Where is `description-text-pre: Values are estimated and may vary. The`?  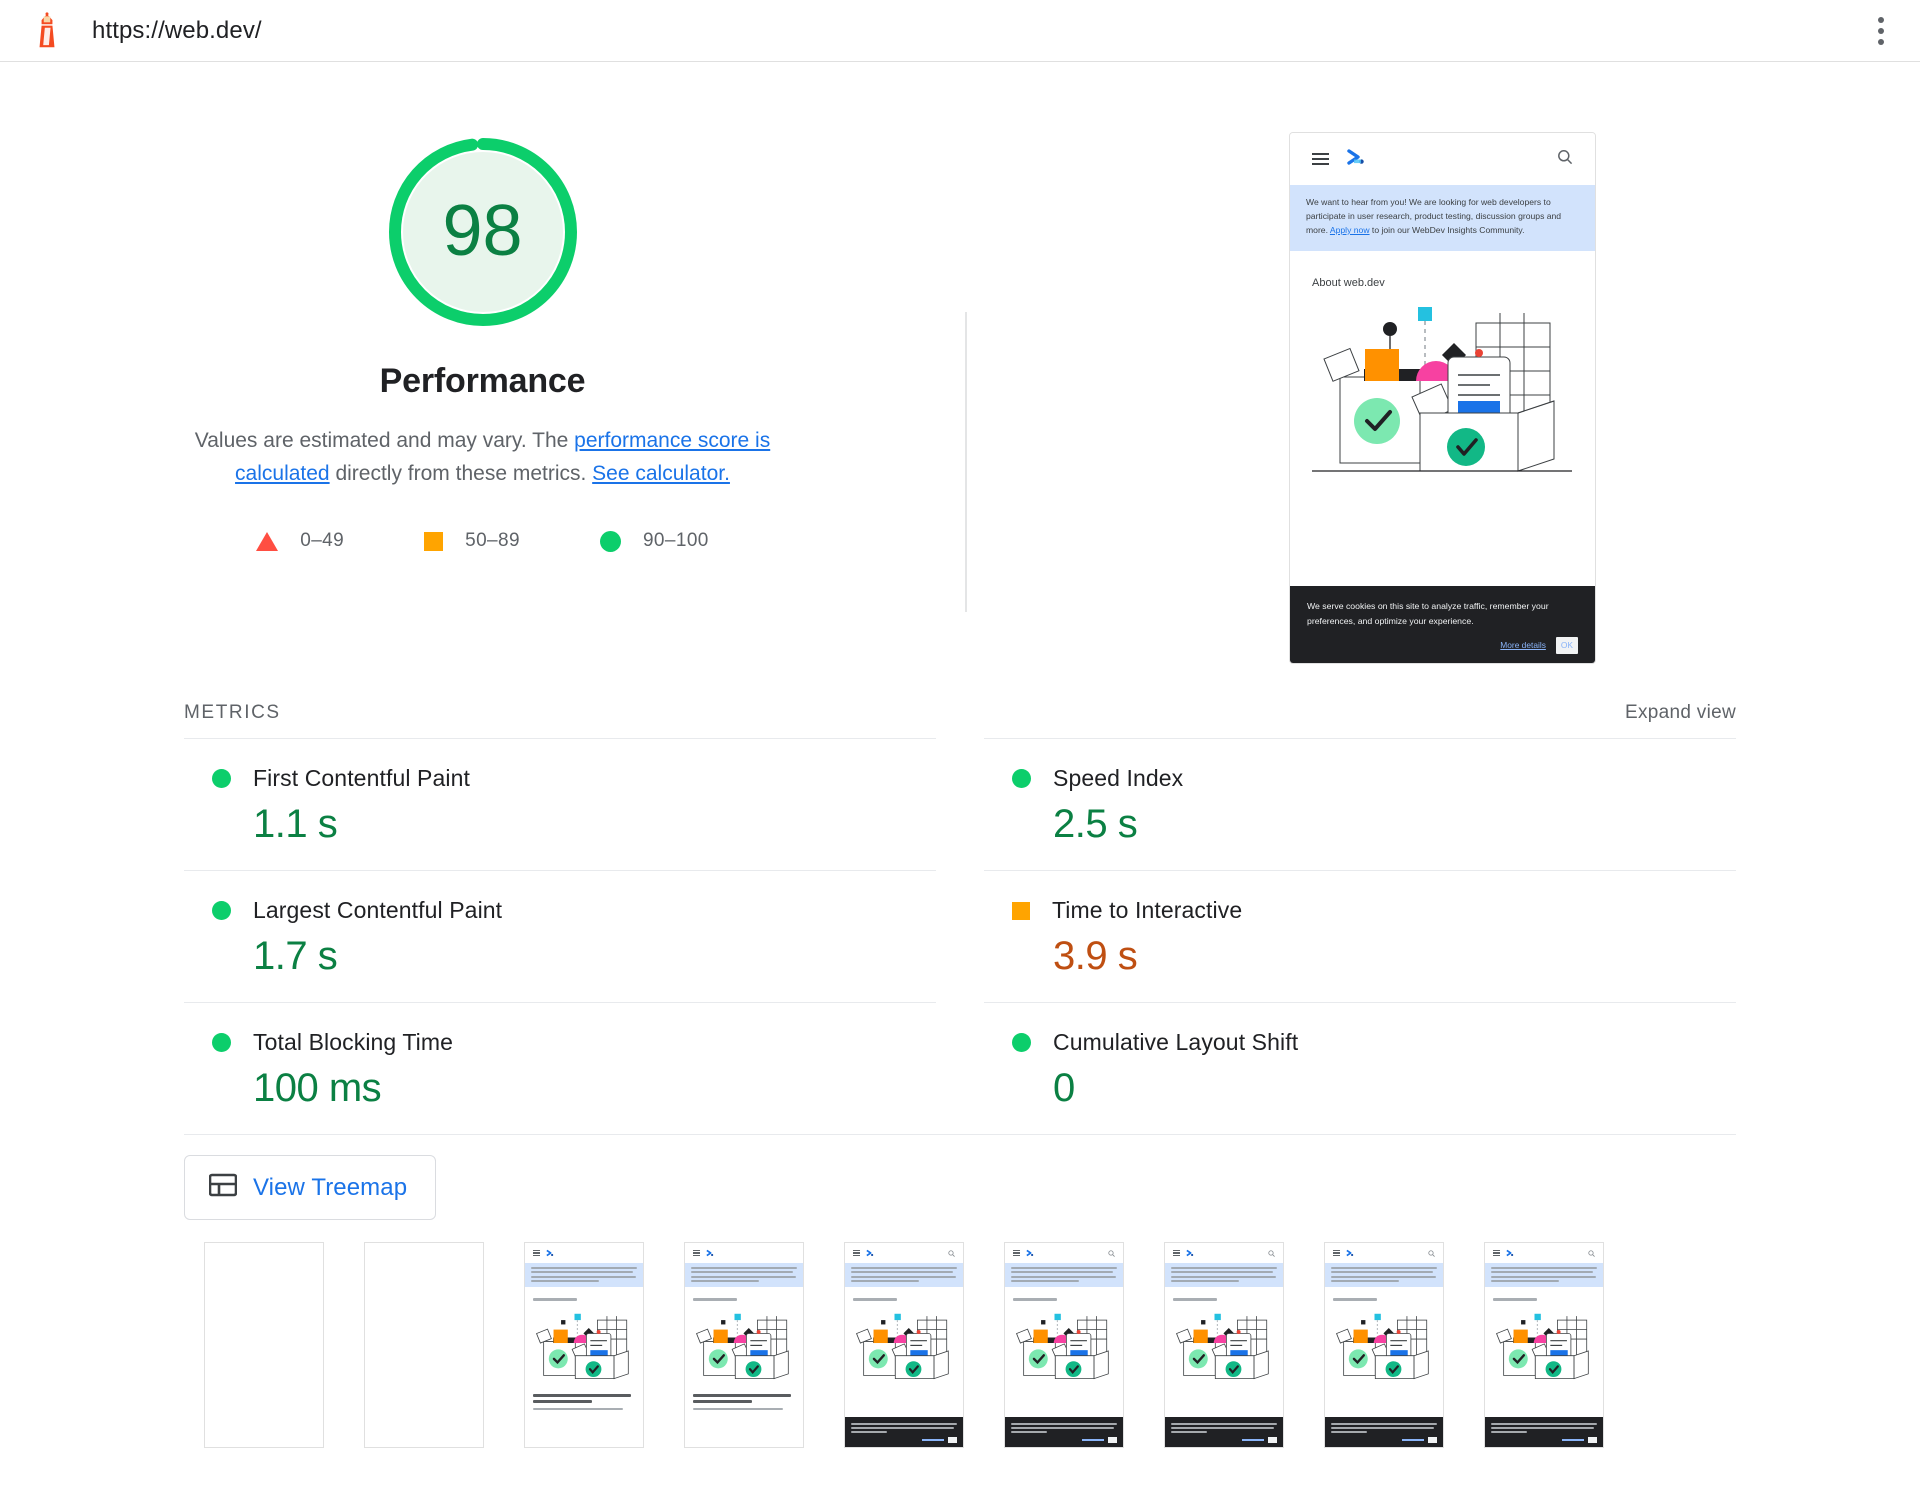
description-text-pre: Values are estimated and may vary. The is located at coordinates (384, 440).